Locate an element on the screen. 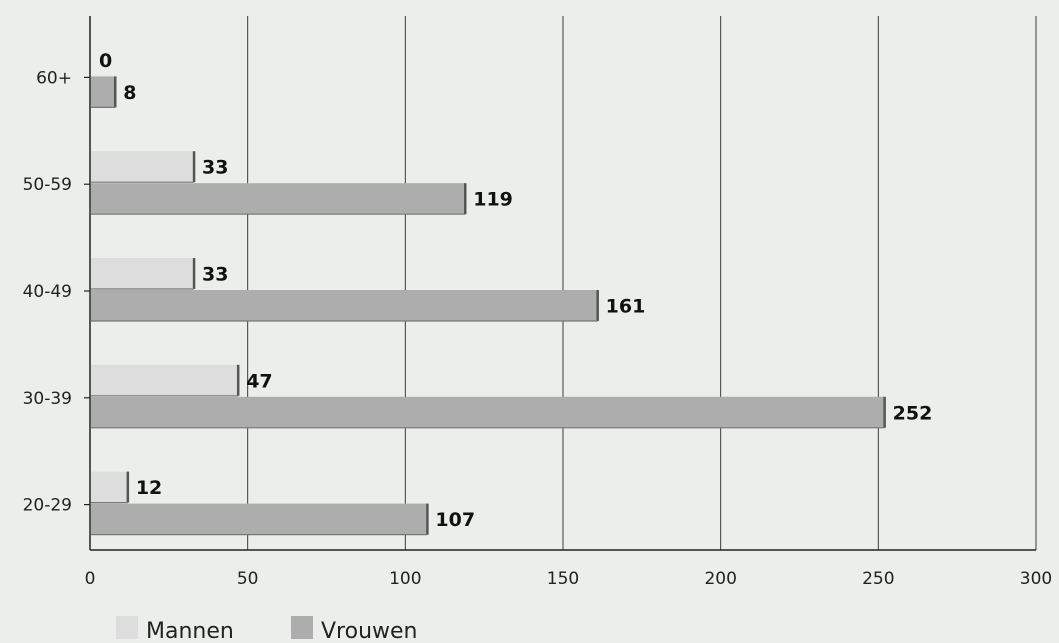  y-tick-label: 30-39 is located at coordinates (47, 399).